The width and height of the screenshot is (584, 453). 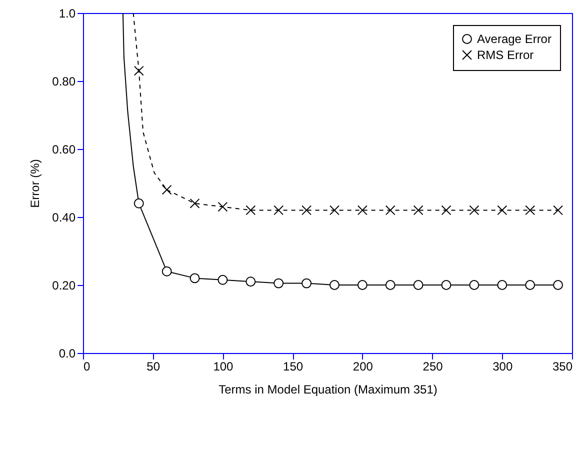 I want to click on x-tick-label: 50, so click(x=153, y=367).